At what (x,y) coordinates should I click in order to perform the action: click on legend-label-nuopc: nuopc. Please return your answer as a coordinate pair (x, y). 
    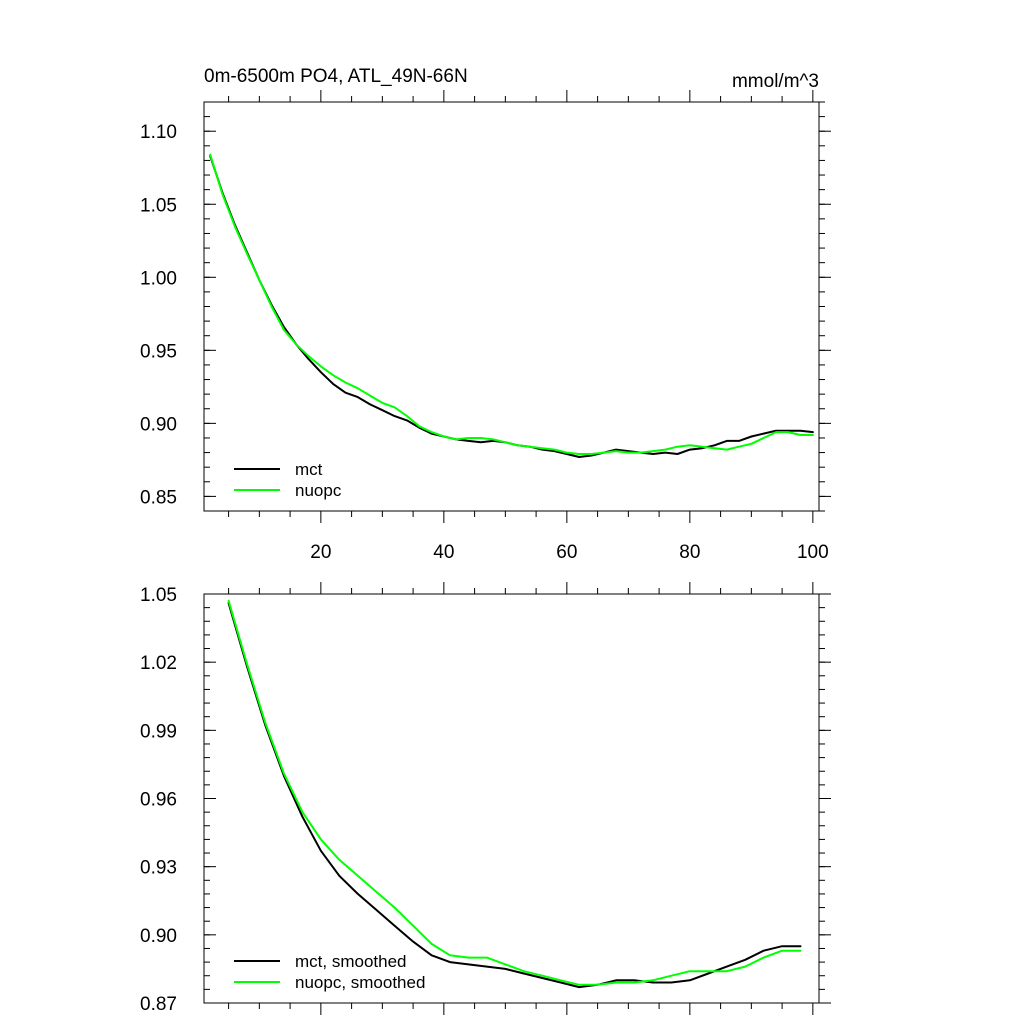
    Looking at the image, I should click on (318, 490).